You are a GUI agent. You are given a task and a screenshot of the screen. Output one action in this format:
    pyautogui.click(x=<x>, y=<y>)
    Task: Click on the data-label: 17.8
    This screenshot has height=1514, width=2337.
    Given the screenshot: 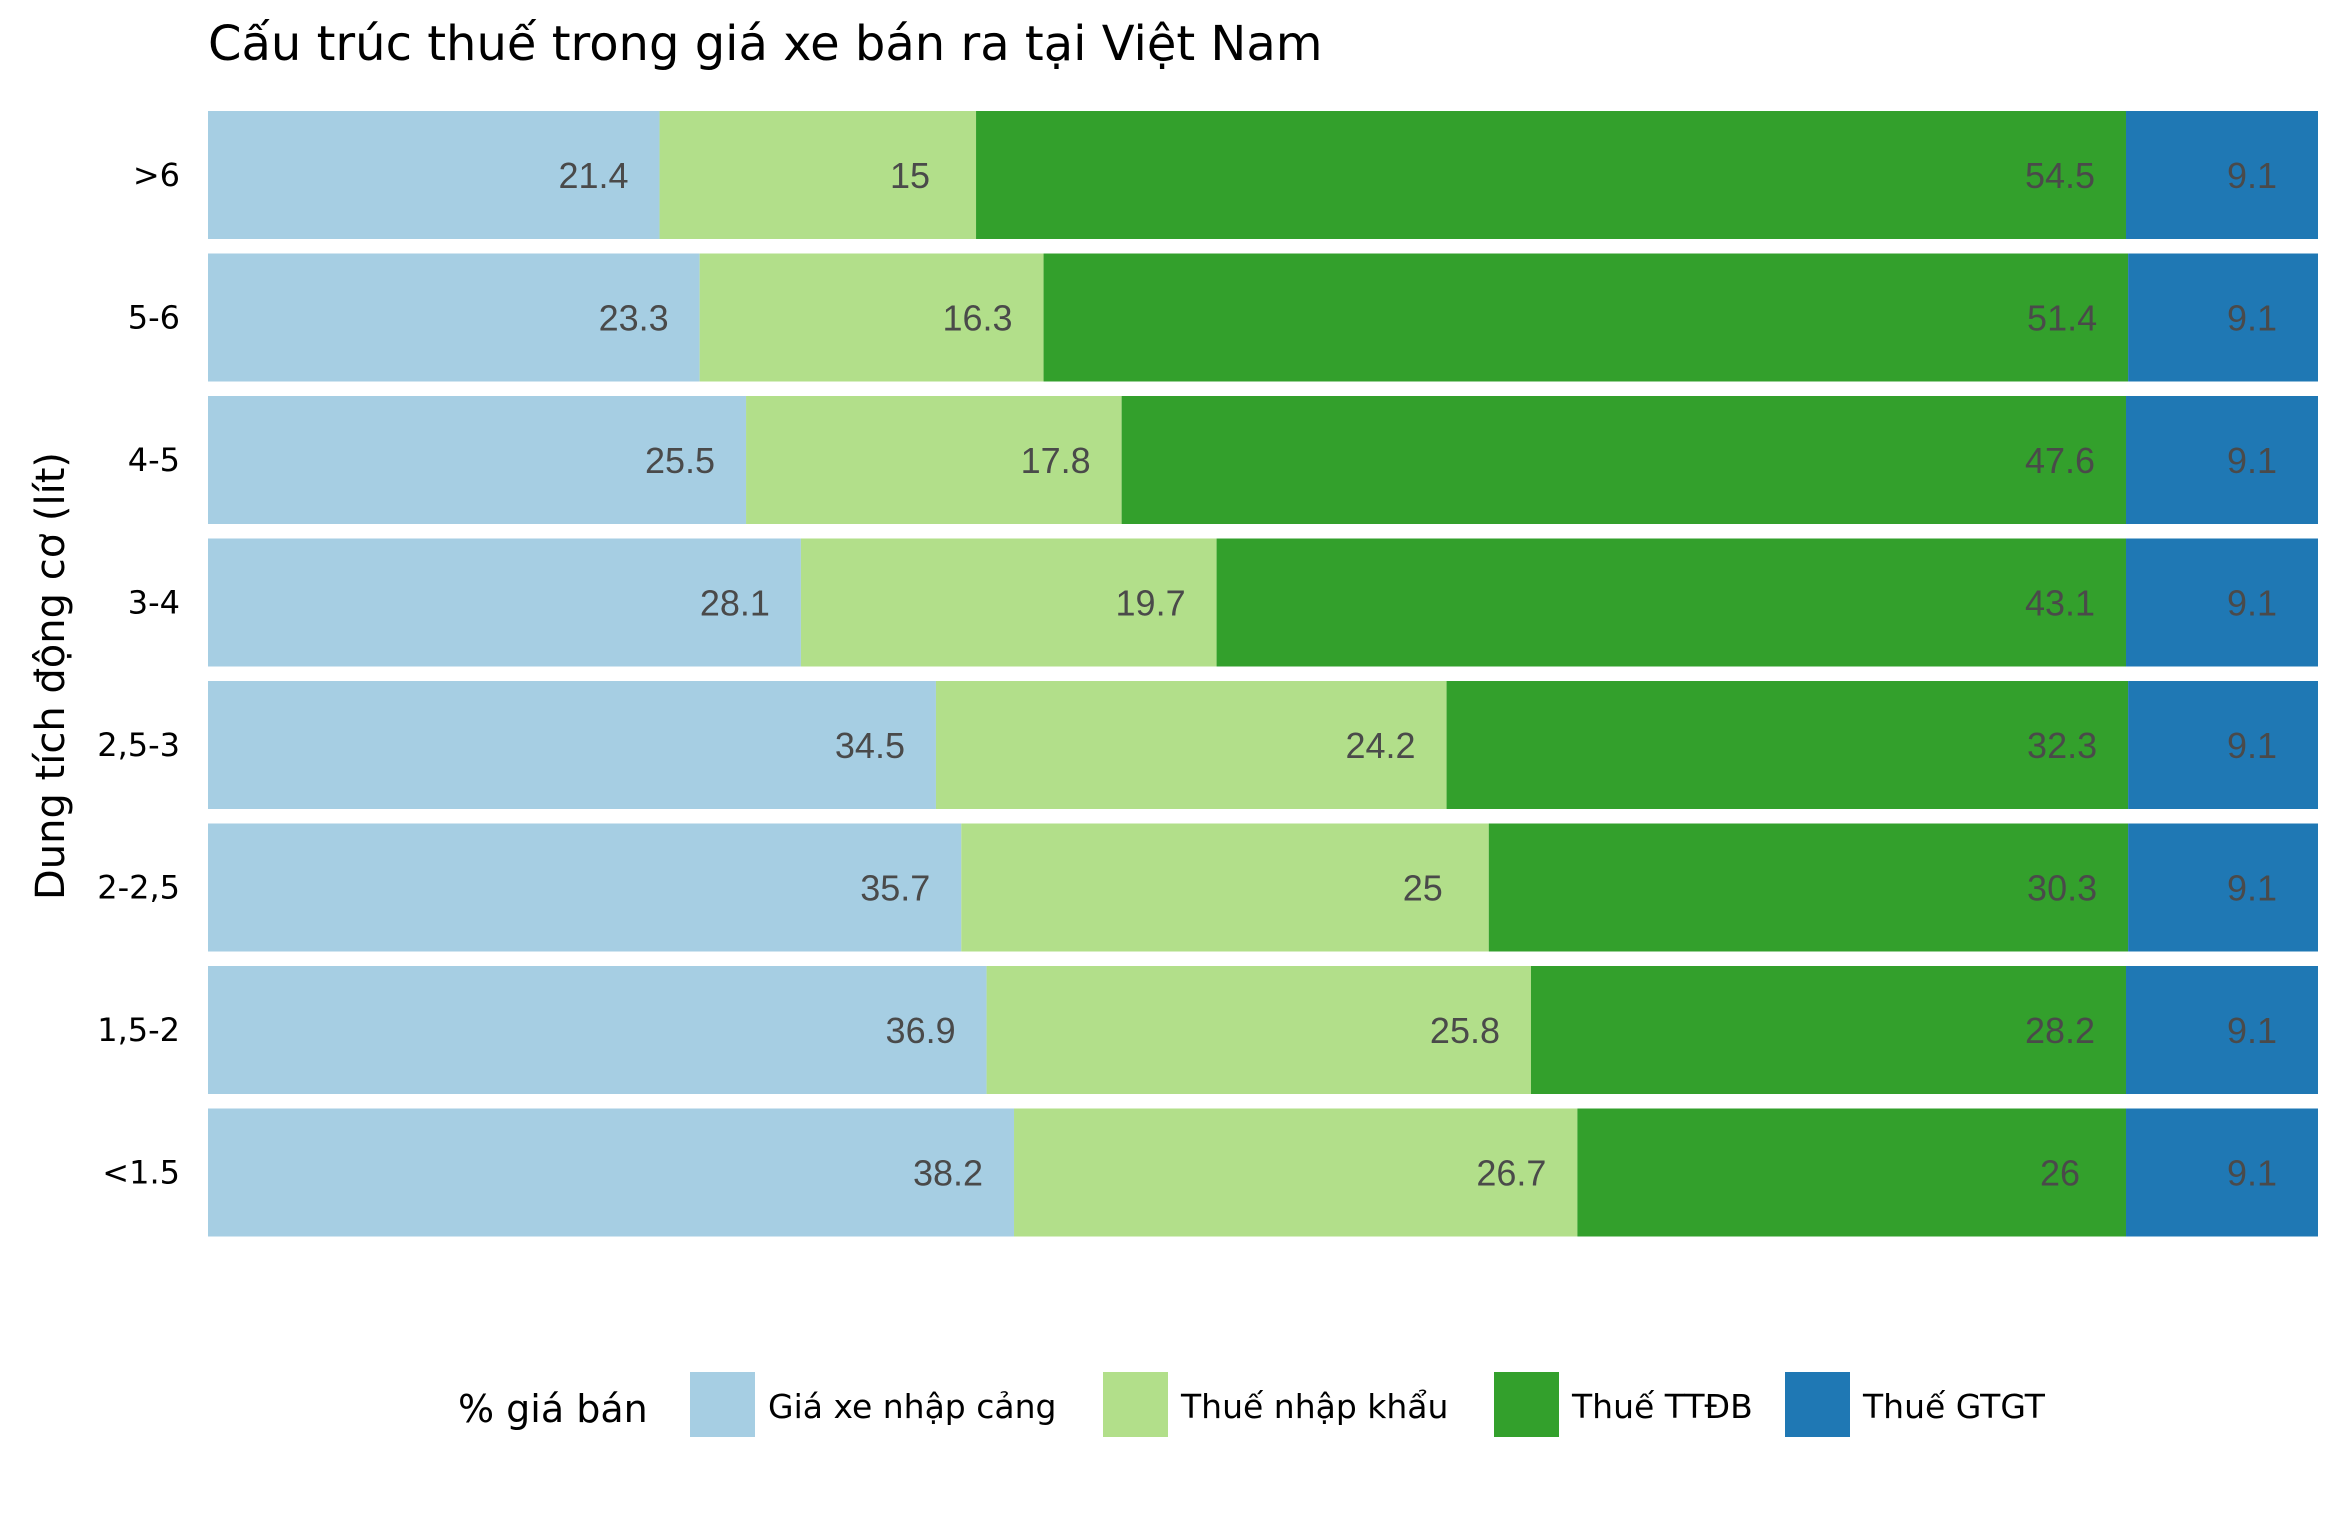 What is the action you would take?
    pyautogui.click(x=1056, y=460)
    